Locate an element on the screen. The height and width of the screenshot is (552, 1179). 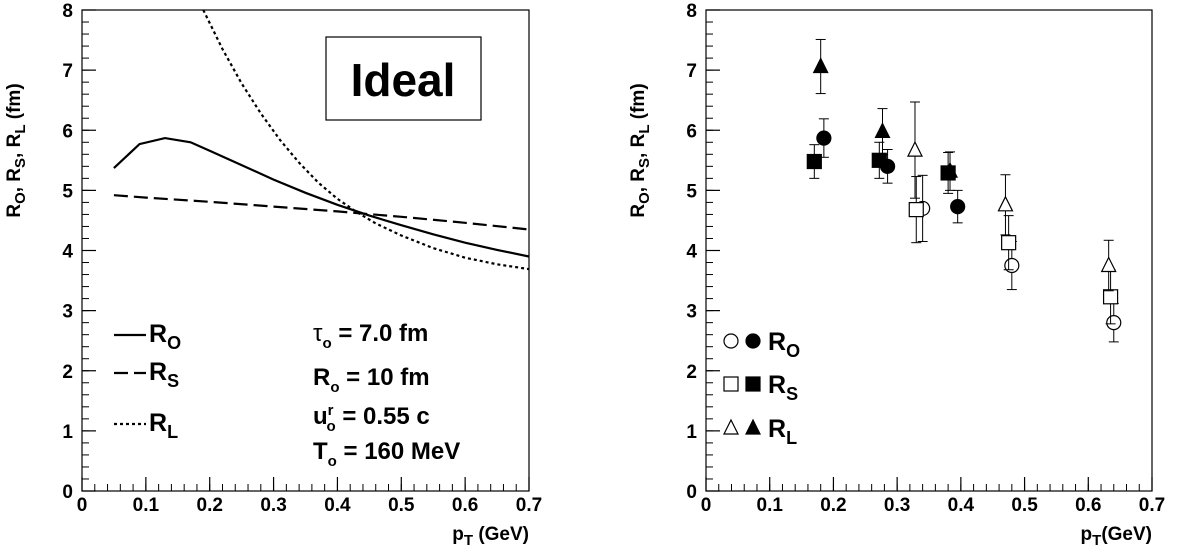
legend-marker-open-square is located at coordinates (731, 384).